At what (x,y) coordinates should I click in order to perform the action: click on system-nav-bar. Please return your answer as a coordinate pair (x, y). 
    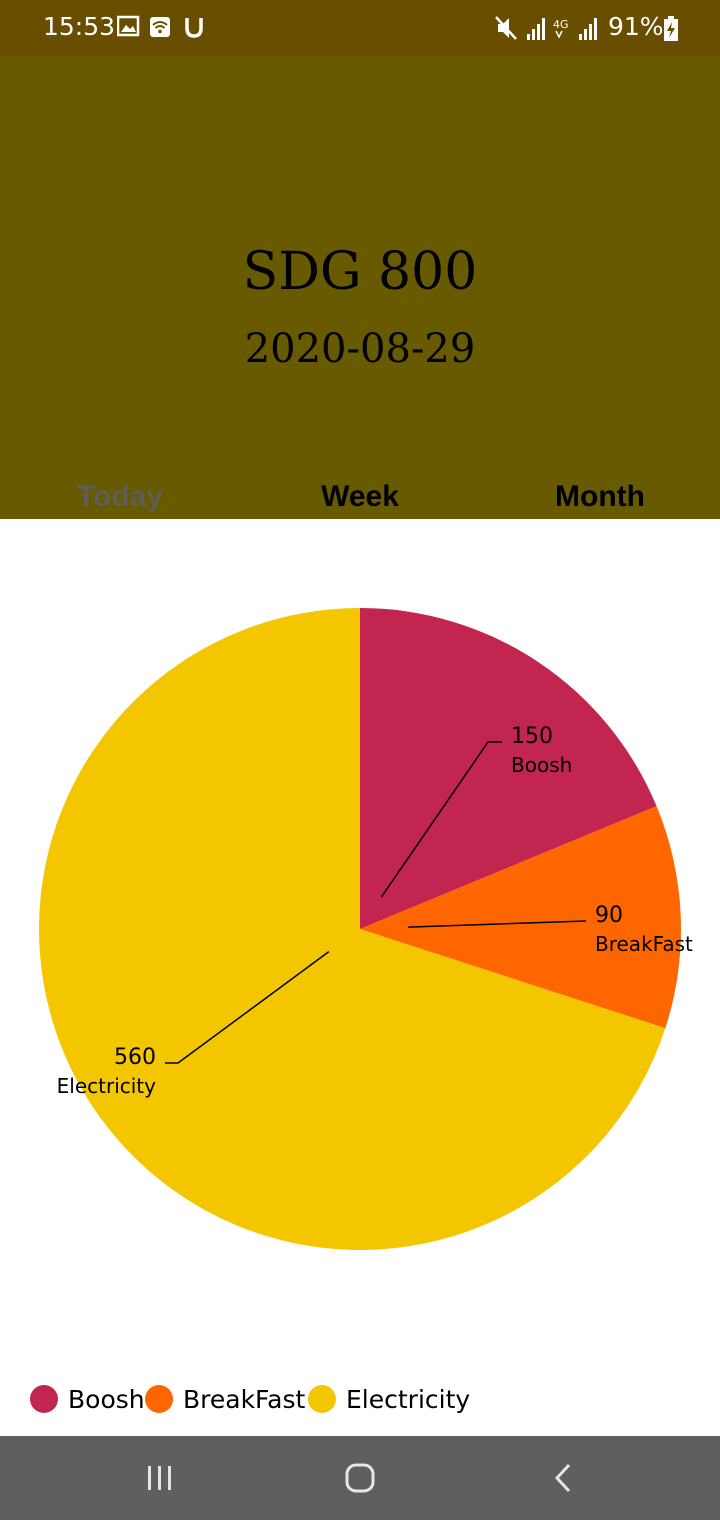
    Looking at the image, I should click on (360, 1478).